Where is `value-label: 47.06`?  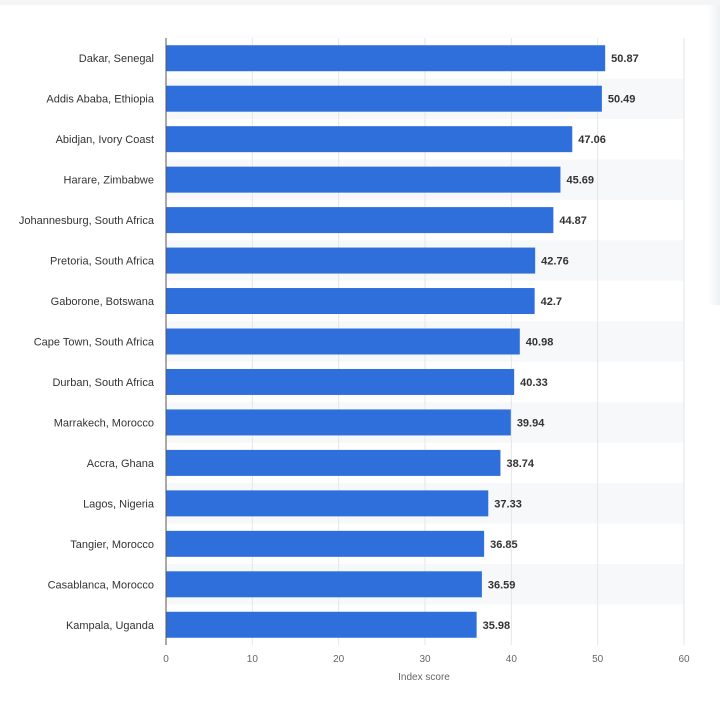
value-label: 47.06 is located at coordinates (592, 140).